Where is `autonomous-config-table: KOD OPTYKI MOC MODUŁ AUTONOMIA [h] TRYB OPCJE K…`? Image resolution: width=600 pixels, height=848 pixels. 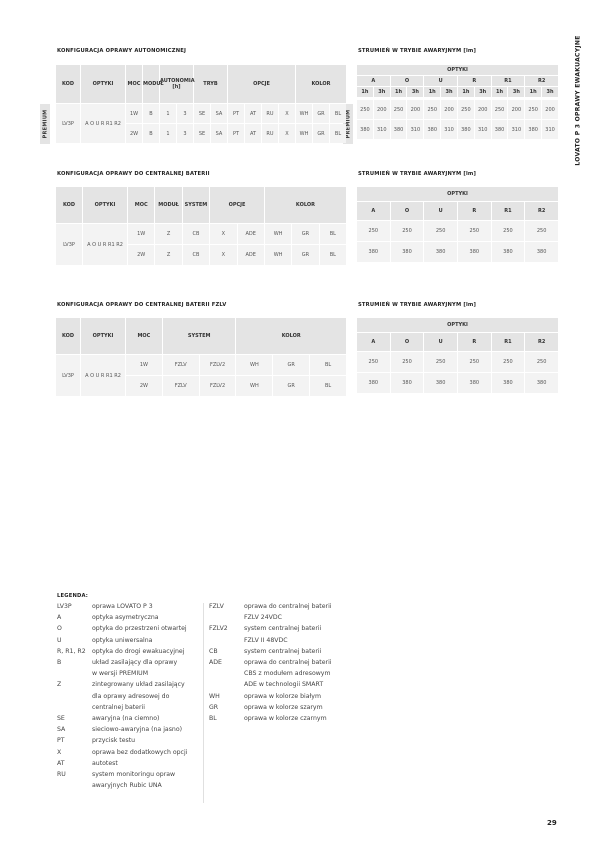 autonomous-config-table: KOD OPTYKI MOC MODUŁ AUTONOMIA [h] TRYB OPCJE K… is located at coordinates (201, 104).